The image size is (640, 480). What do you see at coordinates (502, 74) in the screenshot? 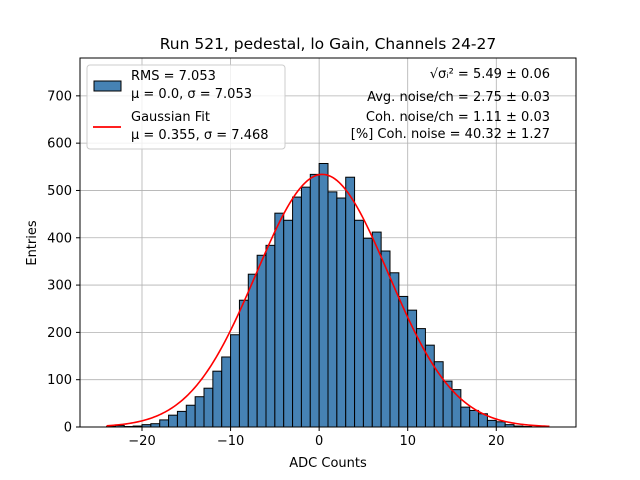
I see `sigma-sum-value: = 5.49 ± 0.06` at bounding box center [502, 74].